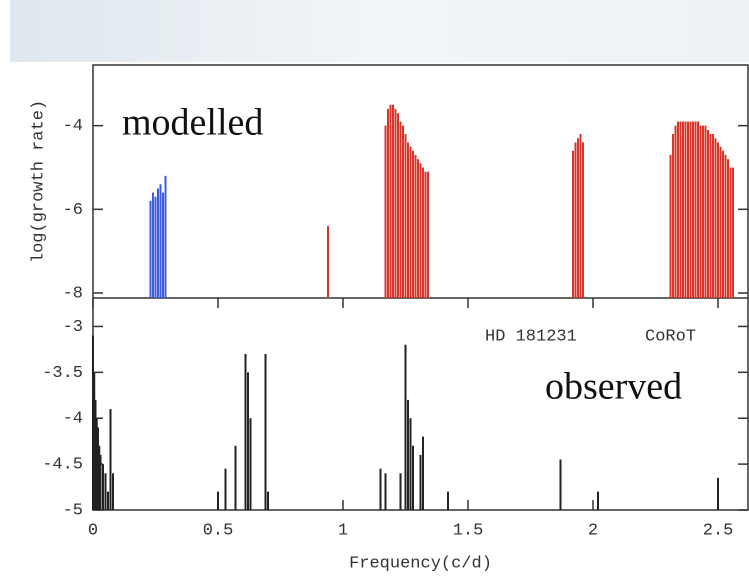  What do you see at coordinates (192, 123) in the screenshot?
I see `panel-label: modelled` at bounding box center [192, 123].